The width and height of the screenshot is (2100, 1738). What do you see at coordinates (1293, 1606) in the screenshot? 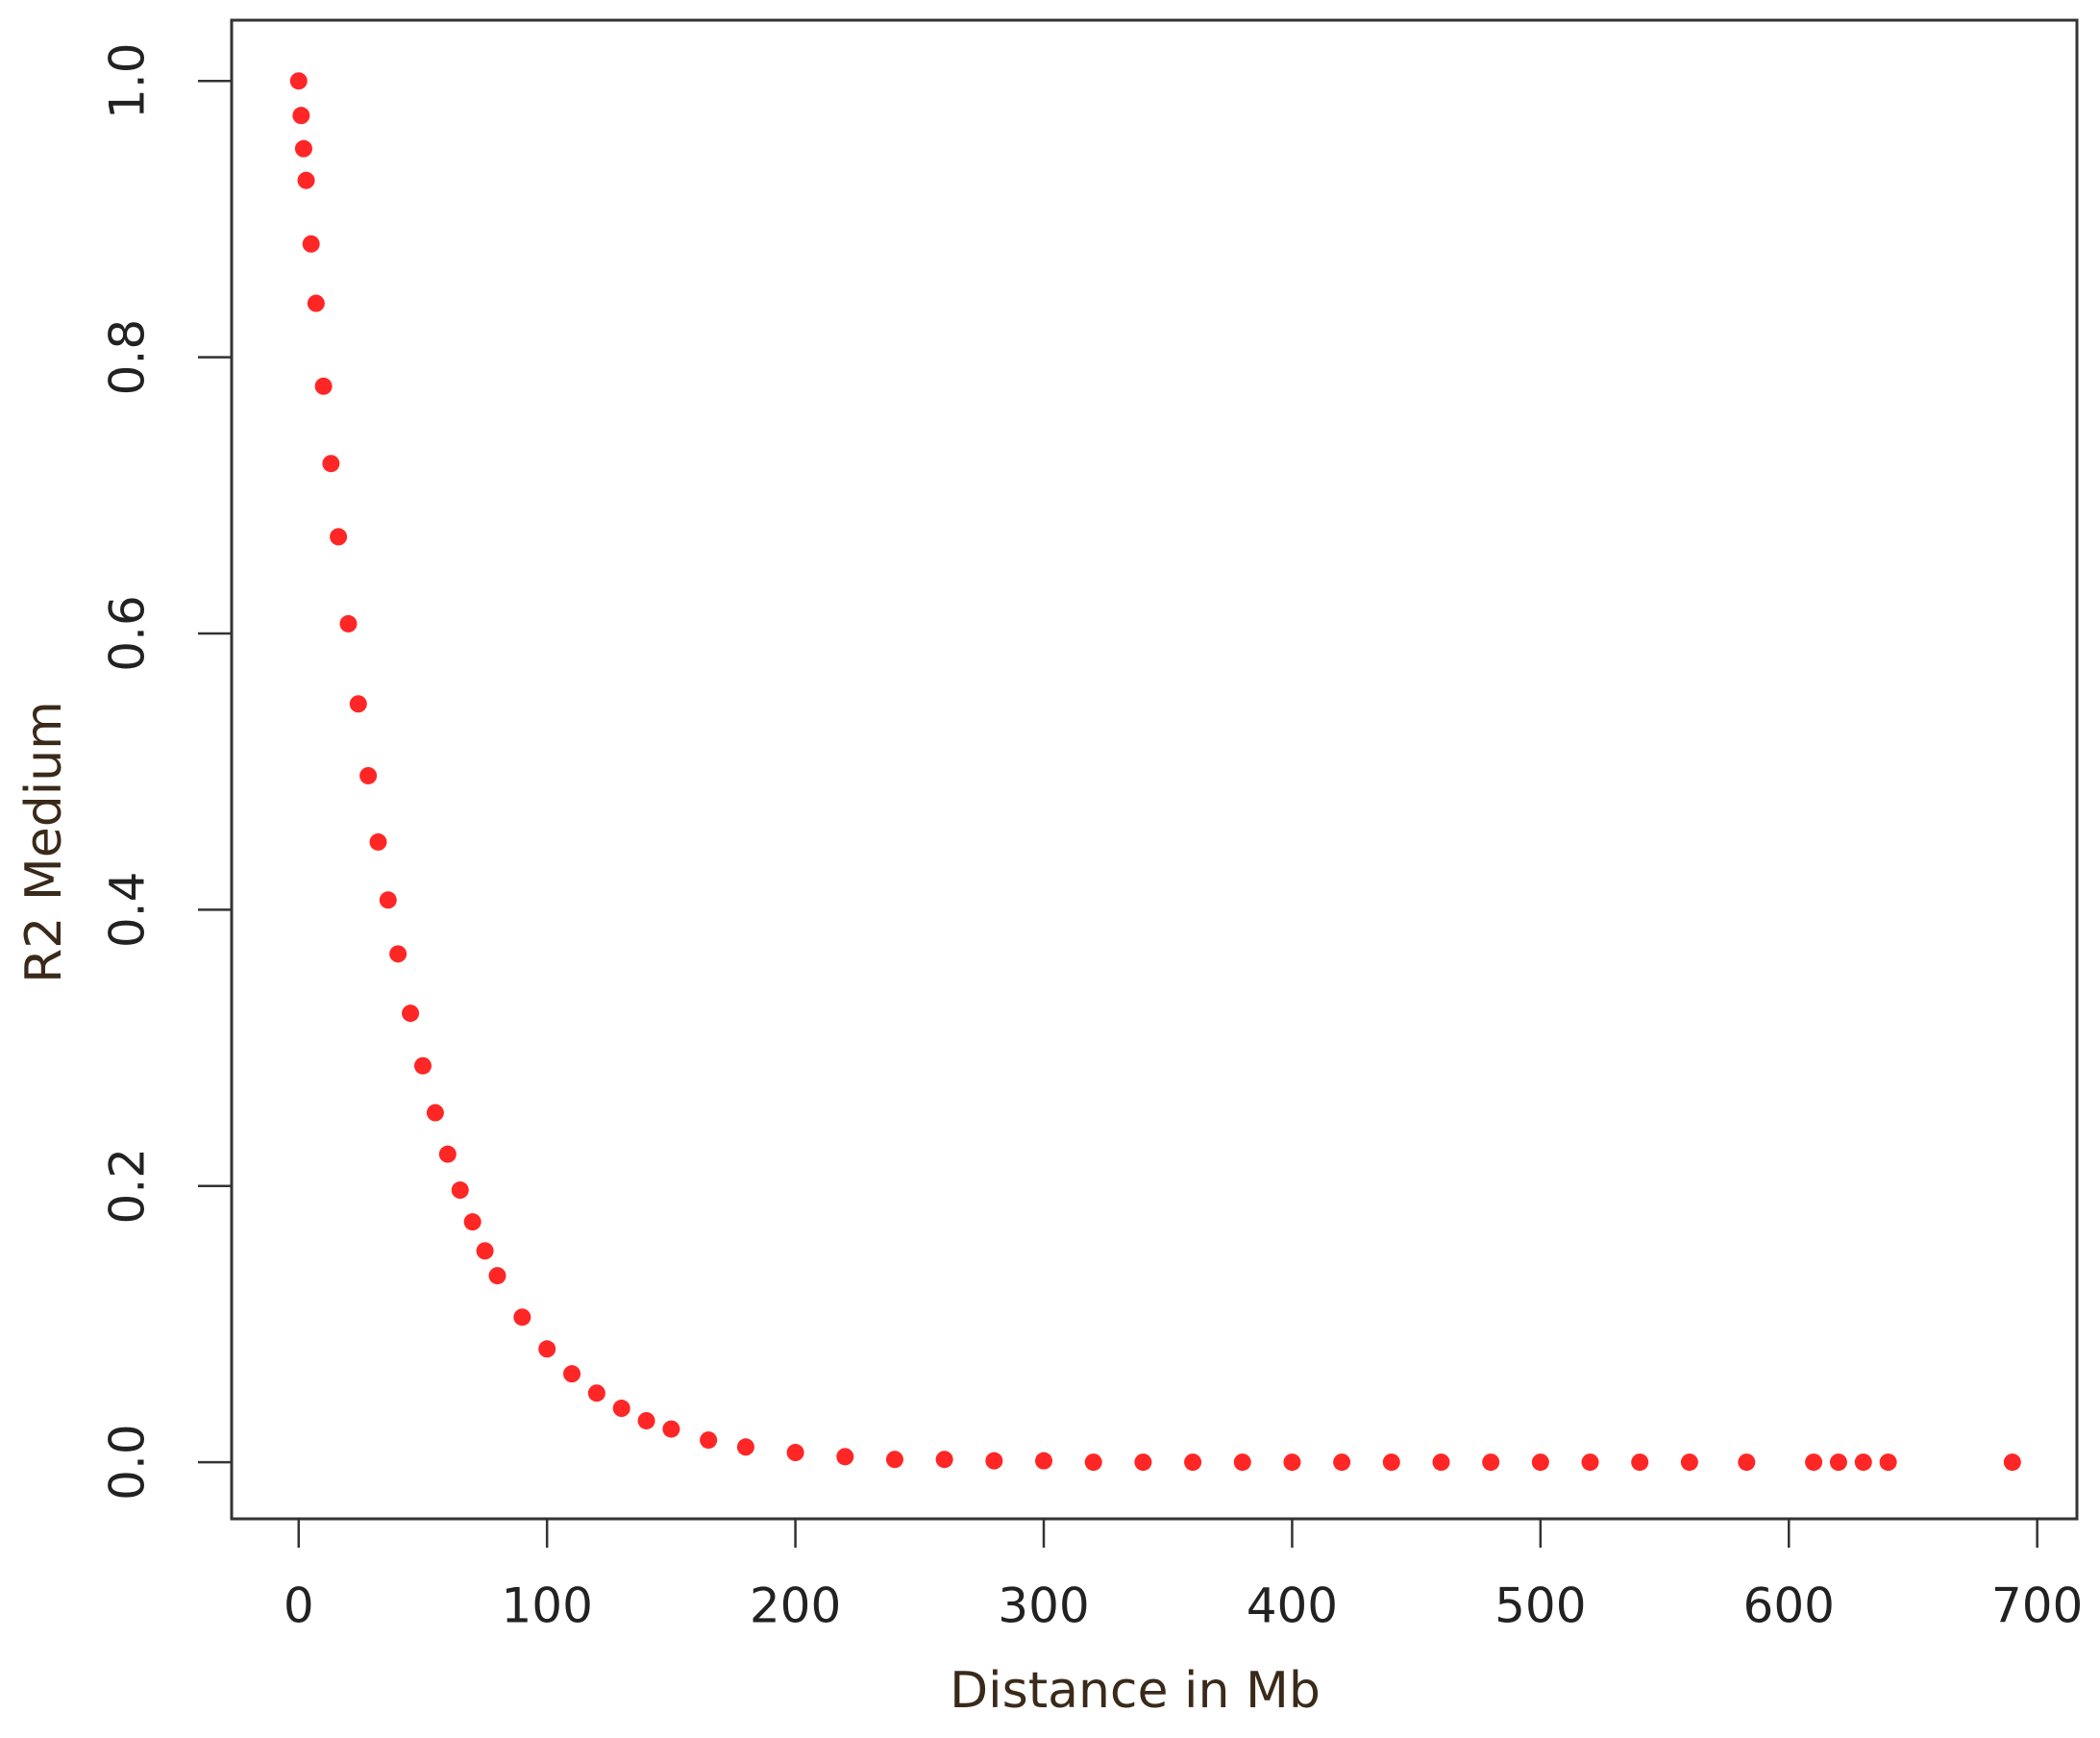
I see `x-tick-label: 400` at bounding box center [1293, 1606].